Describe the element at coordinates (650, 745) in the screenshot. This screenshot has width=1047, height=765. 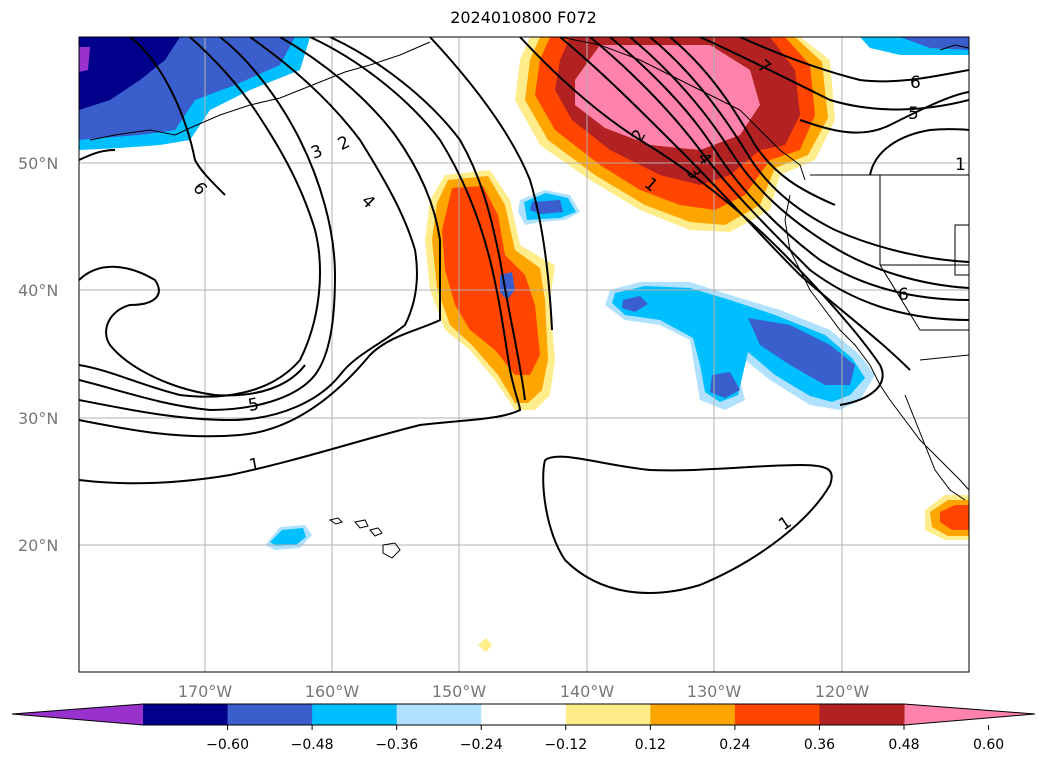
I see `colorbar-tick-label: 0.12` at that location.